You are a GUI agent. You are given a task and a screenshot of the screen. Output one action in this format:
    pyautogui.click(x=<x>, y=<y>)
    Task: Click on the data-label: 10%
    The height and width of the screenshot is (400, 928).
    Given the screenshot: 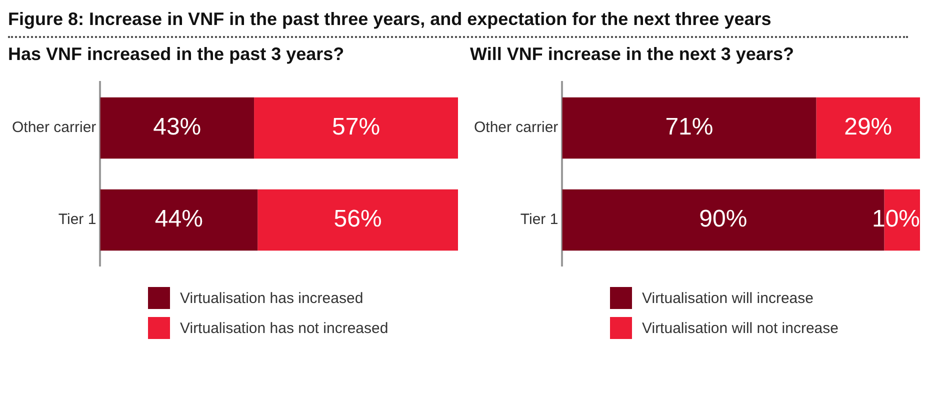 What is the action you would take?
    pyautogui.click(x=896, y=219)
    